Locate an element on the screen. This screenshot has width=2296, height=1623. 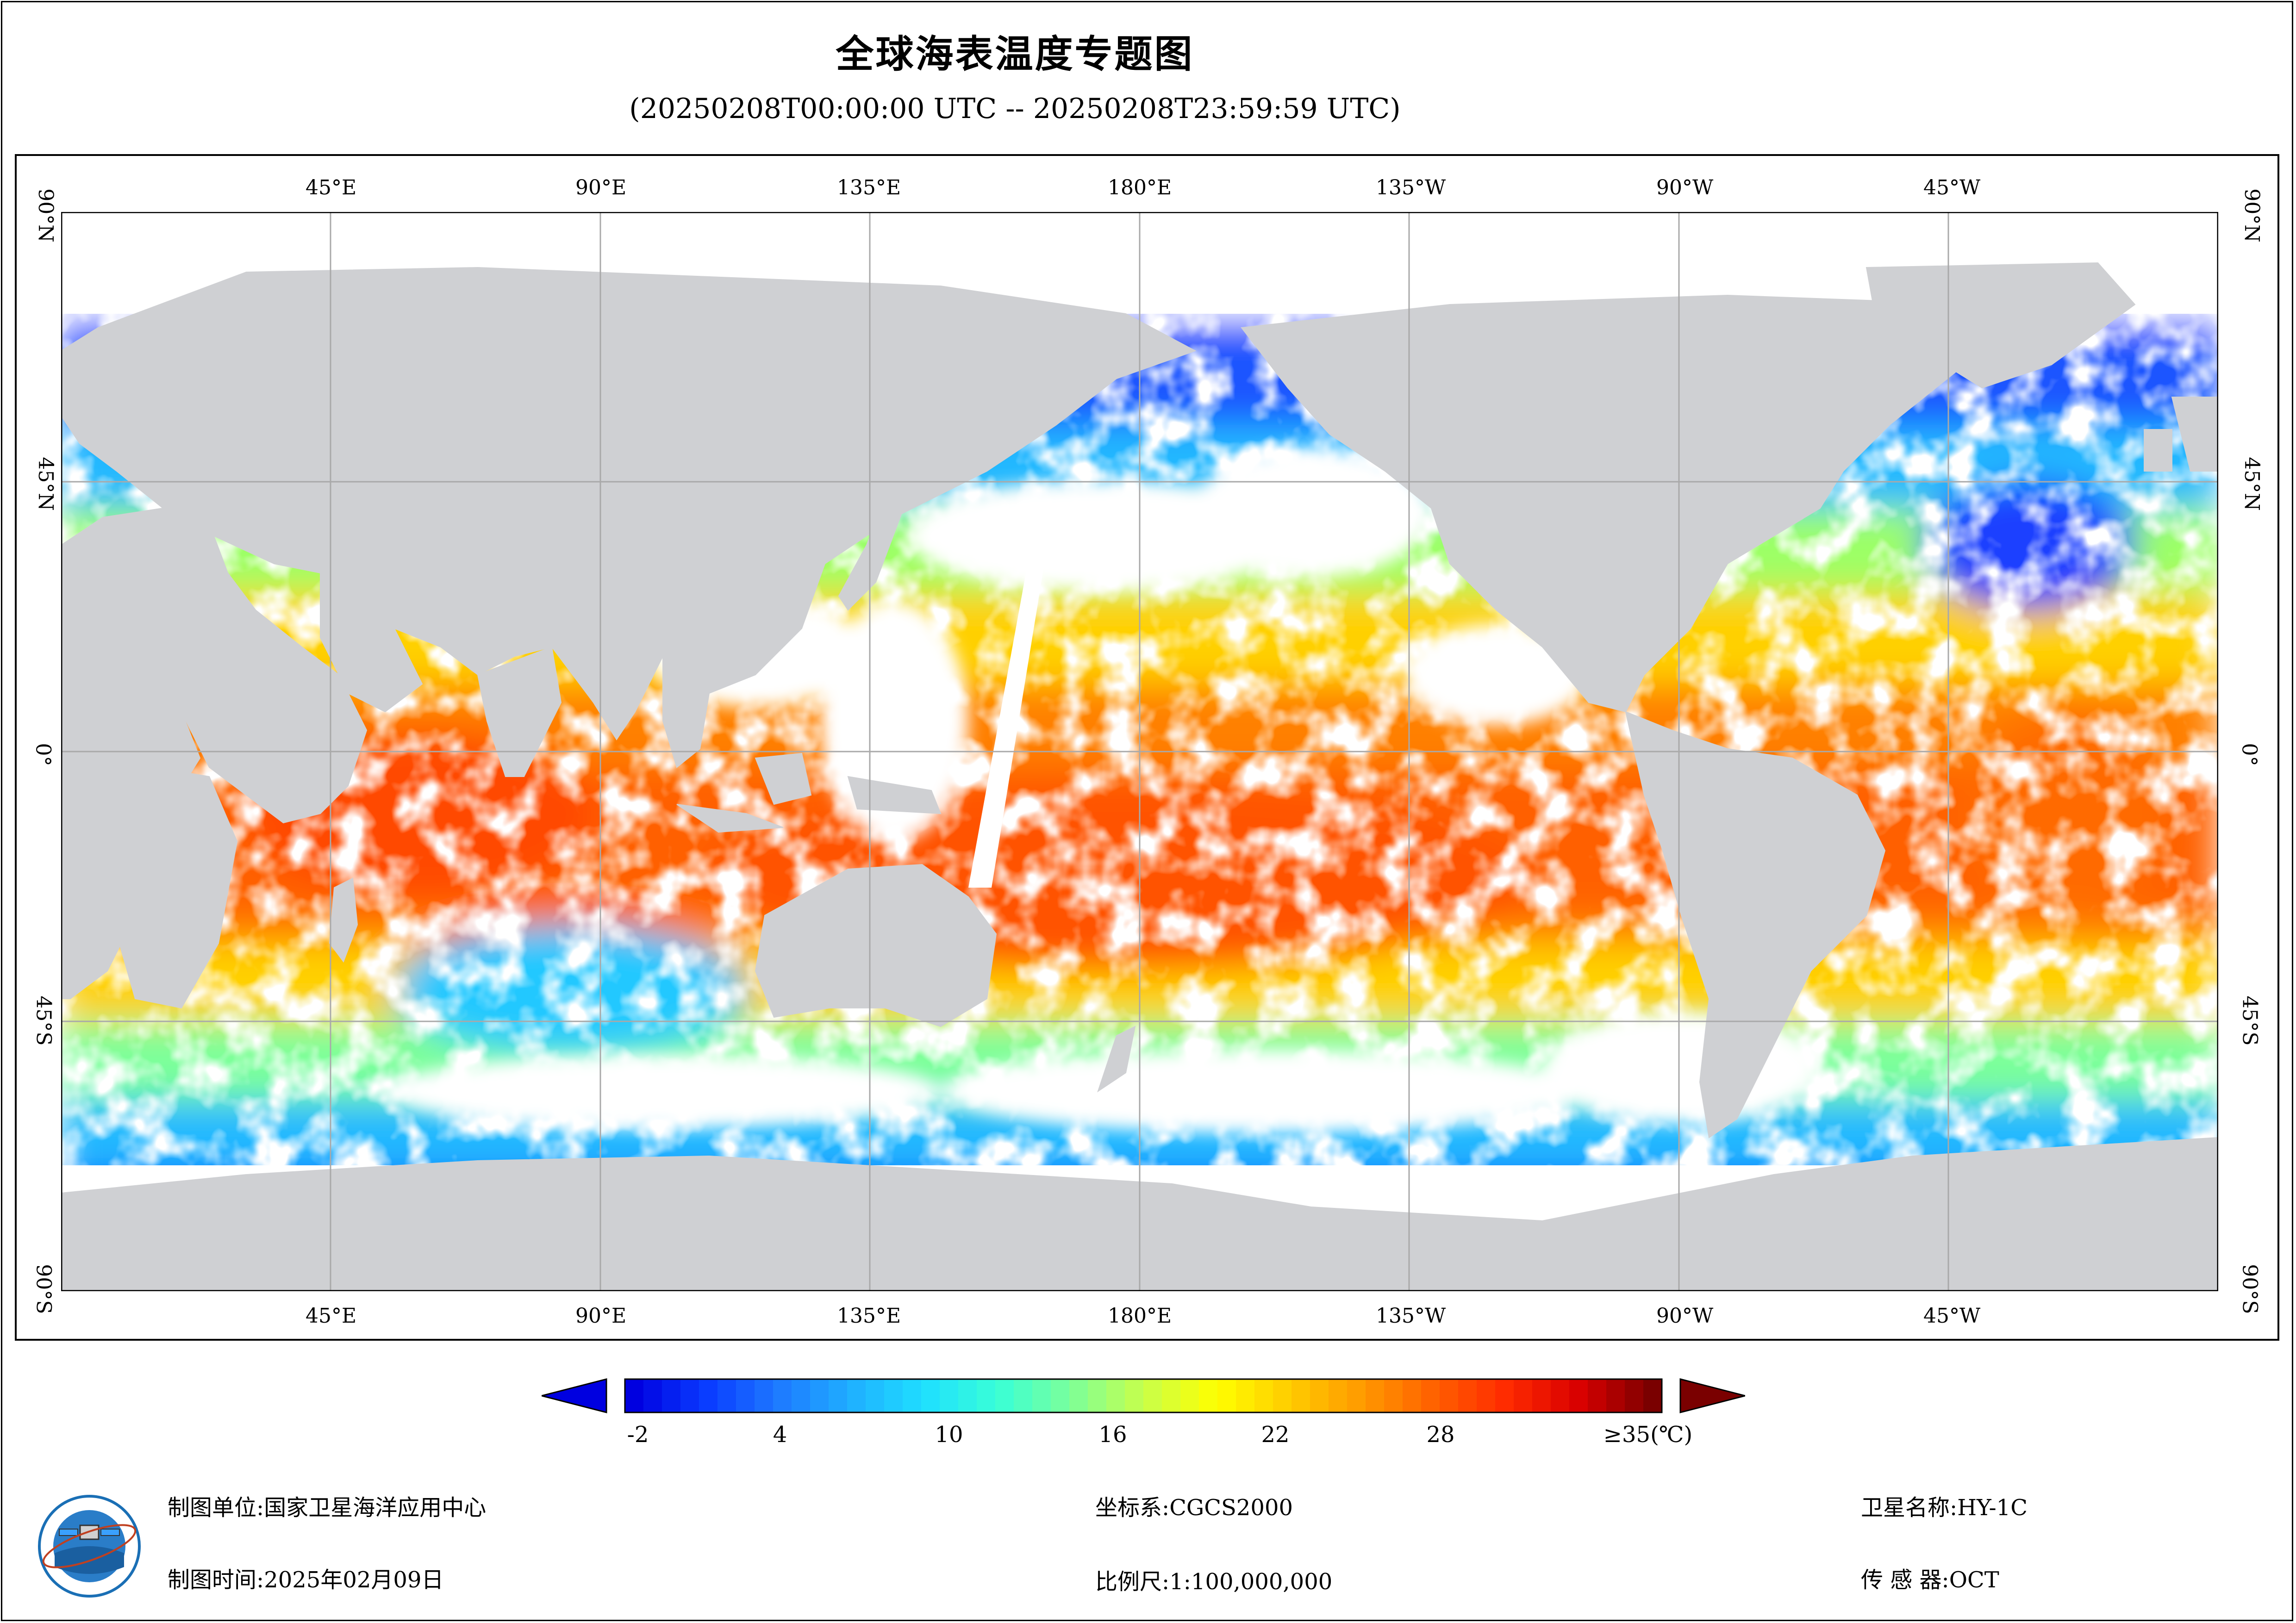
top-lon-label: 45°E is located at coordinates (331, 187).